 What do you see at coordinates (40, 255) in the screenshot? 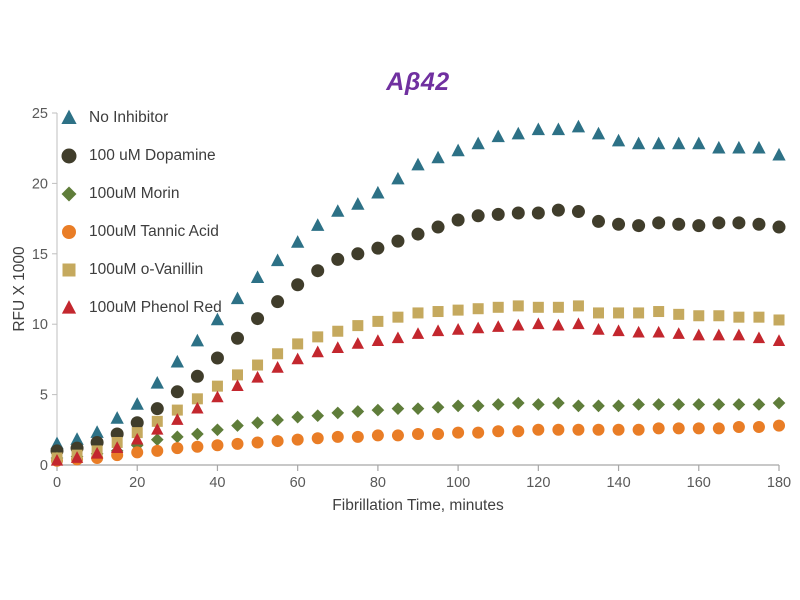
I see `y-tick-label: 15` at bounding box center [40, 255].